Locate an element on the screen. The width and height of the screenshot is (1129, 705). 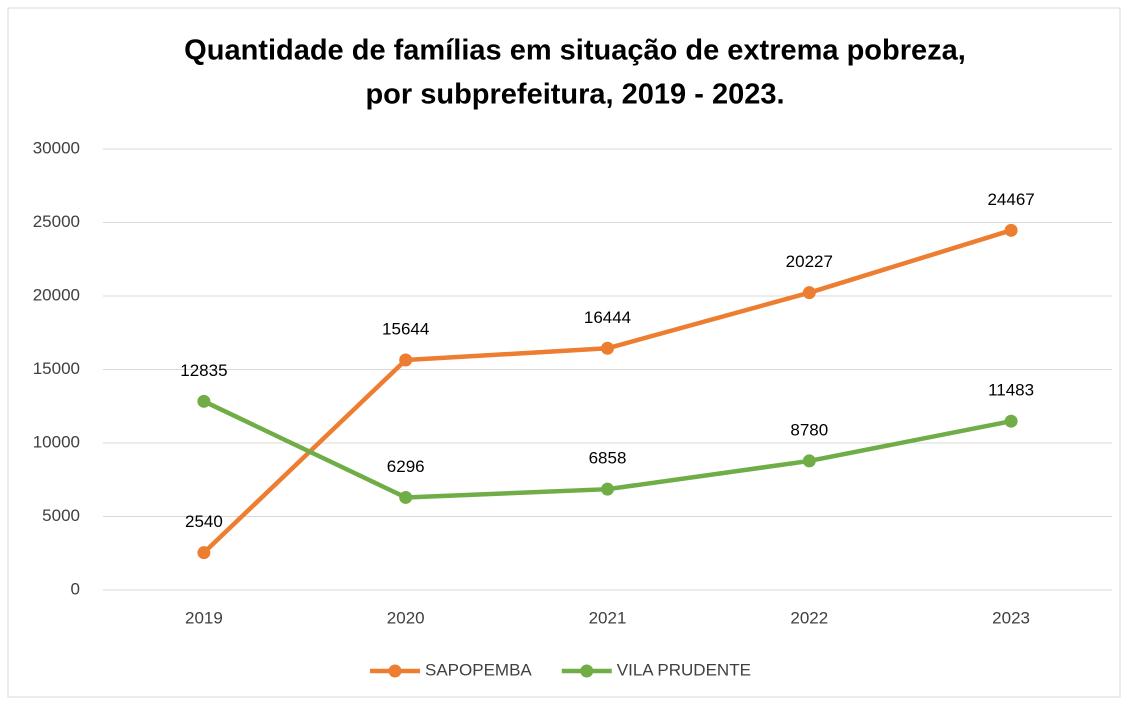
y-tick-label: 25000 is located at coordinates (56, 221).